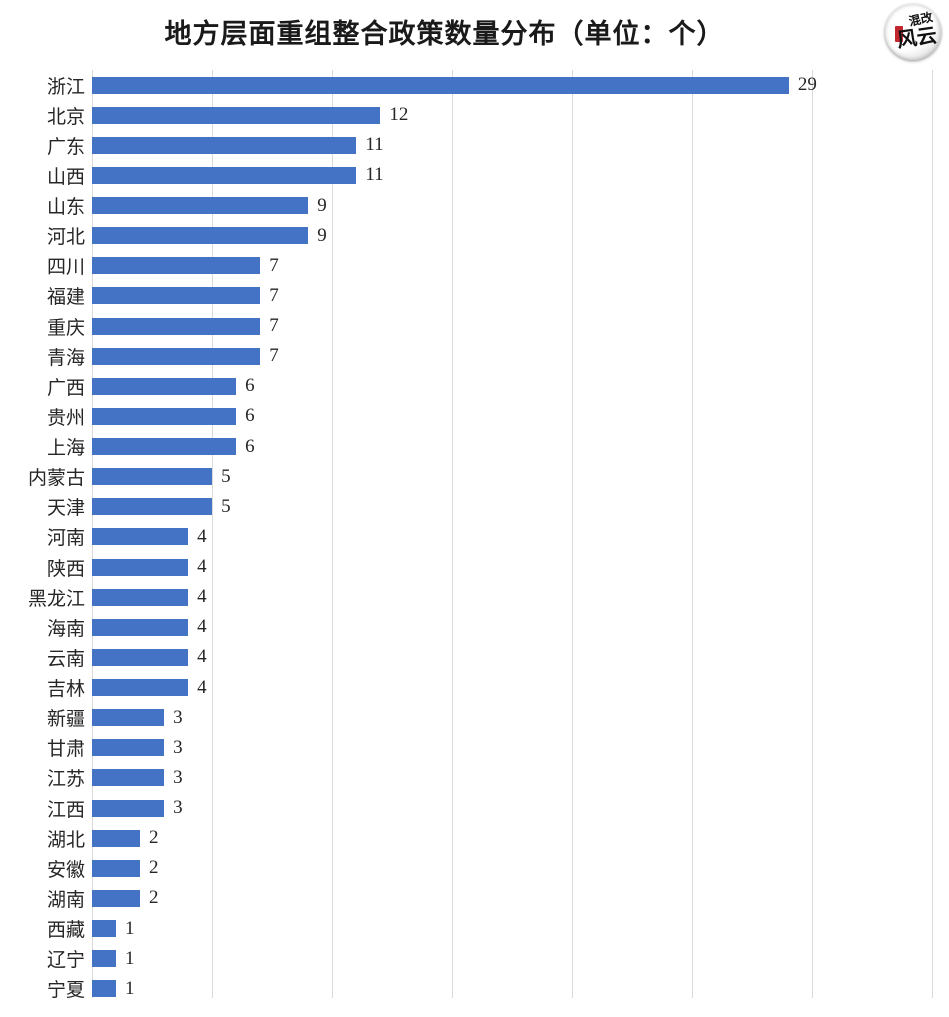  Describe the element at coordinates (512, 206) in the screenshot. I see `bar-track: 9` at that location.